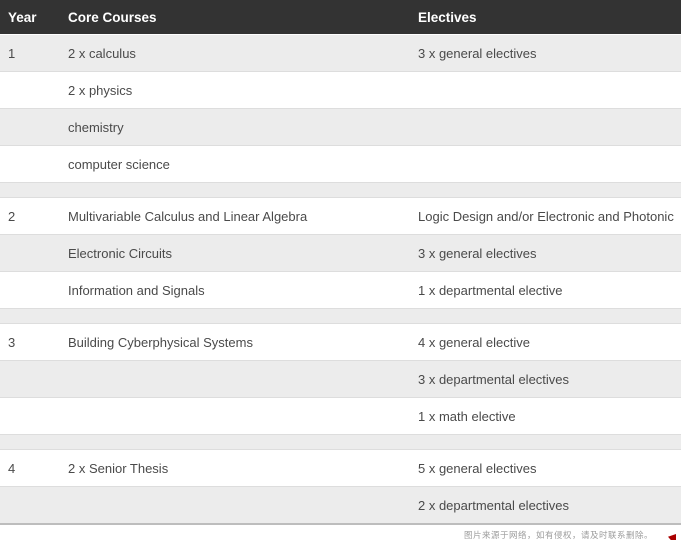 The width and height of the screenshot is (681, 553). I want to click on year-cell: 1, so click(30, 53).